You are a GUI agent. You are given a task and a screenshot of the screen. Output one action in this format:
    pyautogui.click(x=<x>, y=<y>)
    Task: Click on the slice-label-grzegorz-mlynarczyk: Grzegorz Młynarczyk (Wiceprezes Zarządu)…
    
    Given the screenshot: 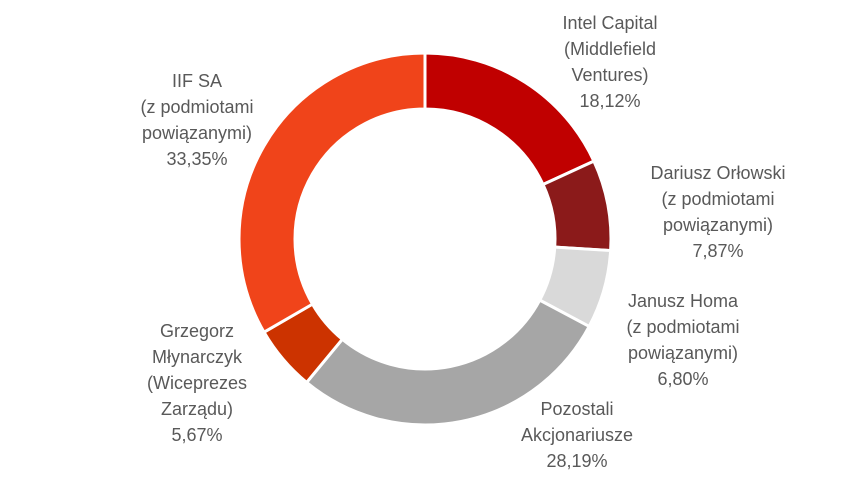 What is the action you would take?
    pyautogui.click(x=197, y=383)
    